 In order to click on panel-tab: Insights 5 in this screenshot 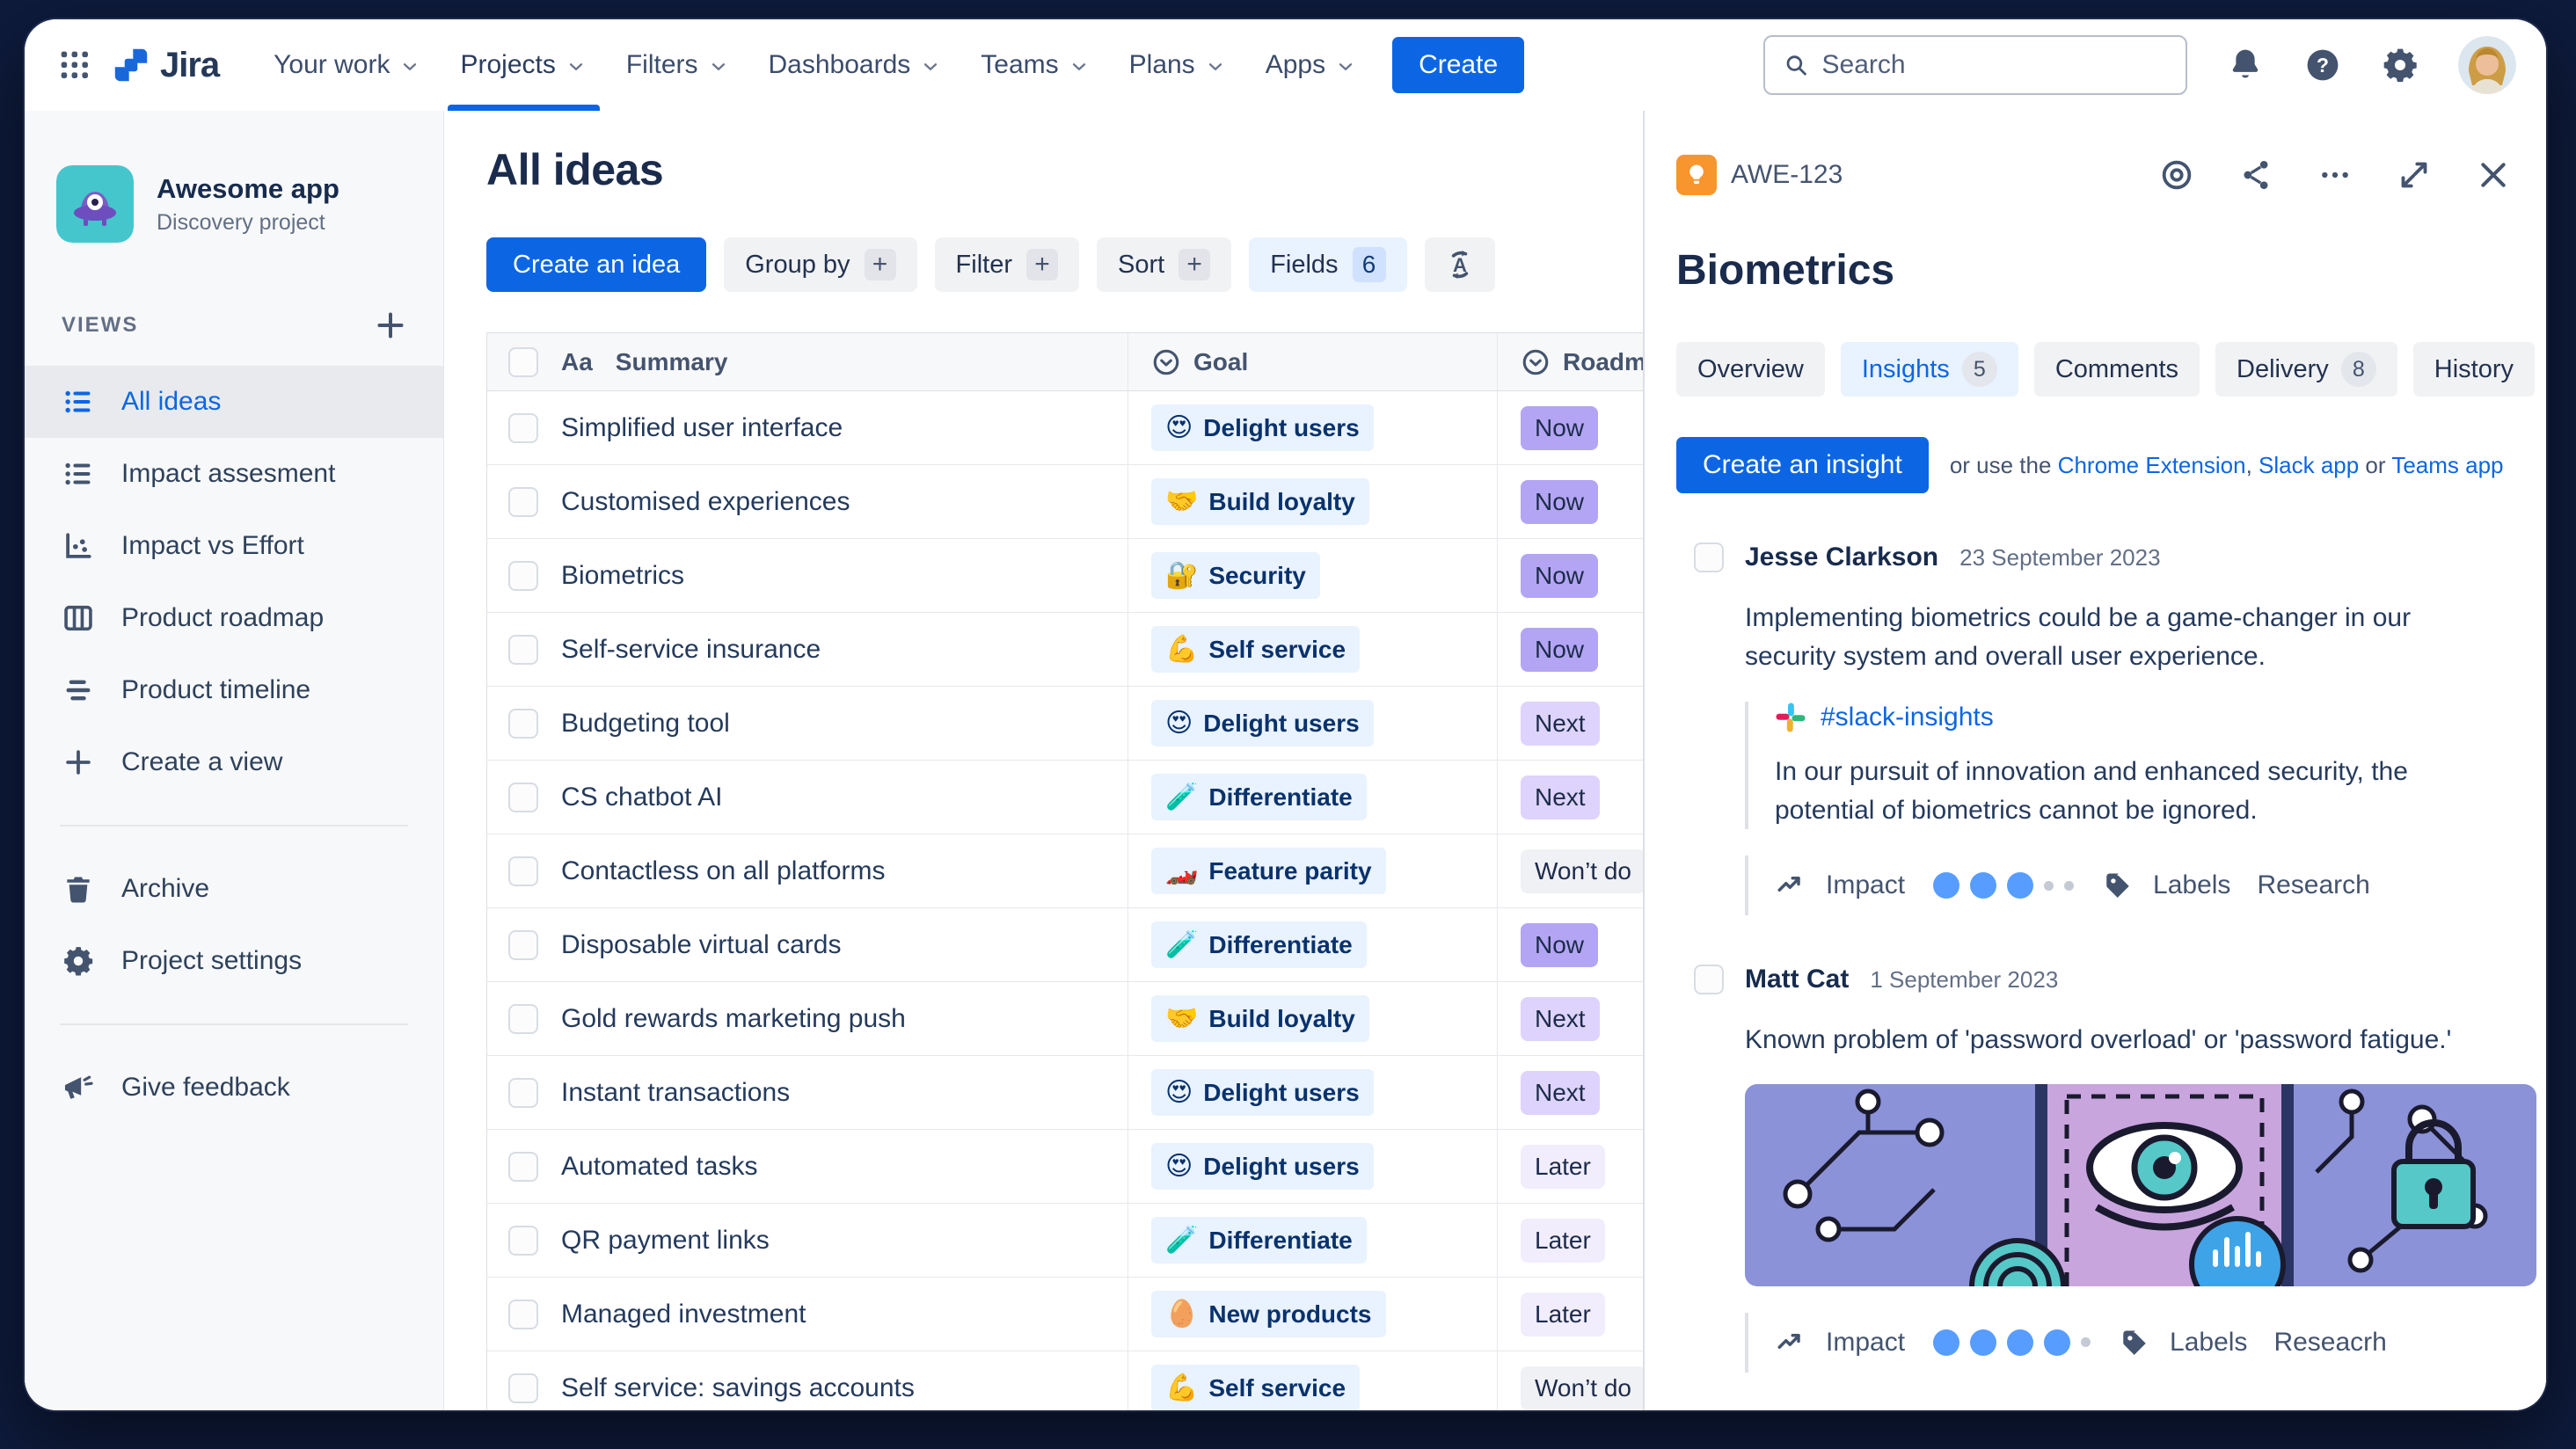, I will do `click(1929, 369)`.